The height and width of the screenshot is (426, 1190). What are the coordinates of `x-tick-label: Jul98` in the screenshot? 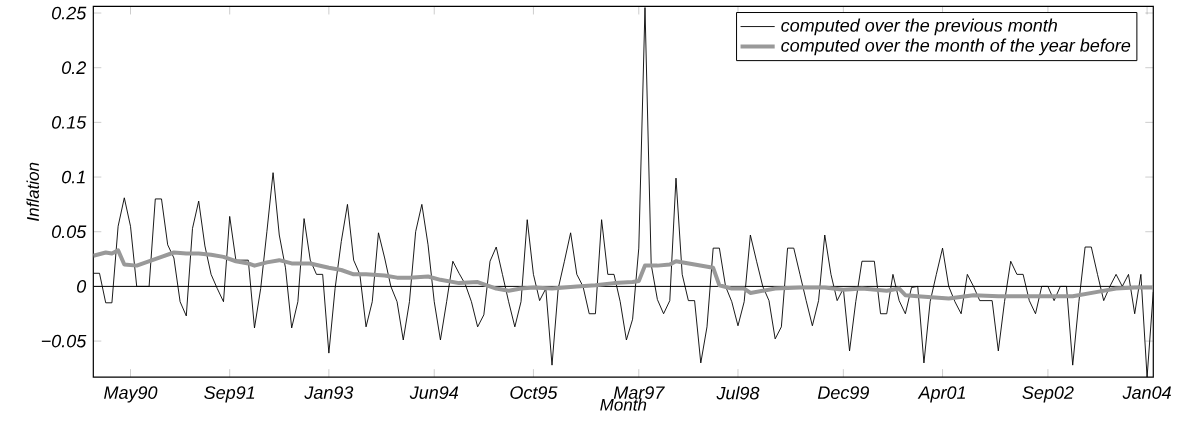 It's located at (738, 393).